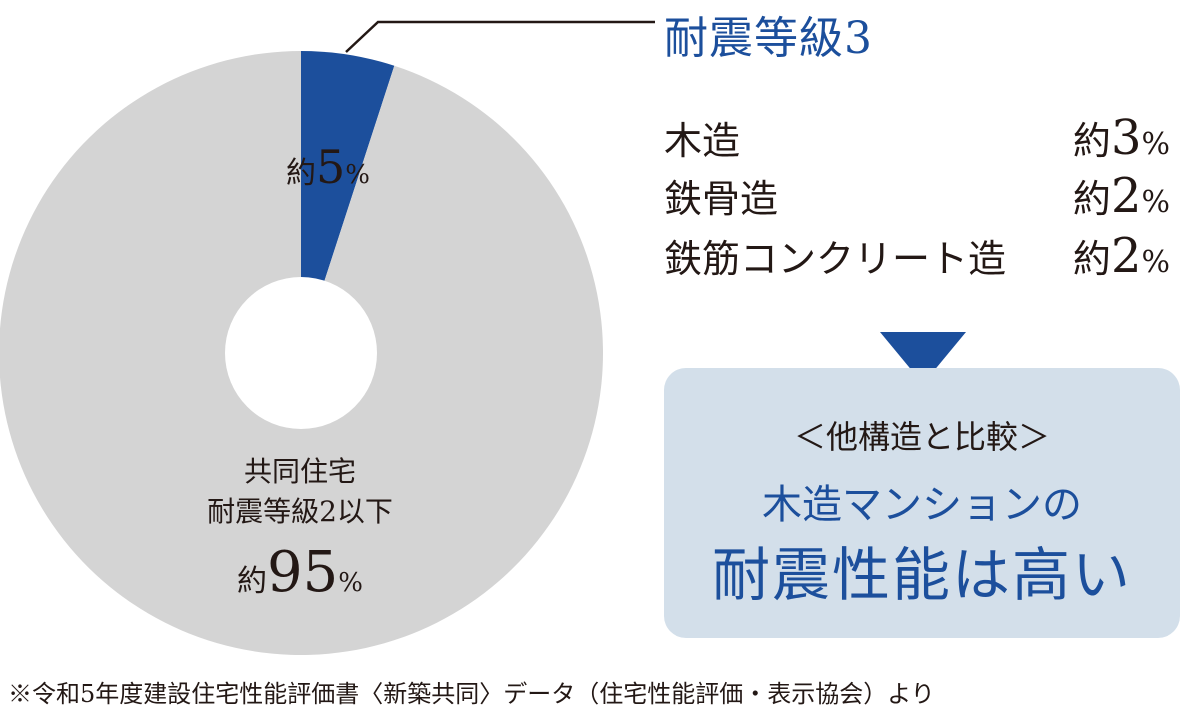 This screenshot has height=714, width=1180. What do you see at coordinates (300, 491) in the screenshot?
I see `slice-label-title: 共同住宅 耐震等級2以下` at bounding box center [300, 491].